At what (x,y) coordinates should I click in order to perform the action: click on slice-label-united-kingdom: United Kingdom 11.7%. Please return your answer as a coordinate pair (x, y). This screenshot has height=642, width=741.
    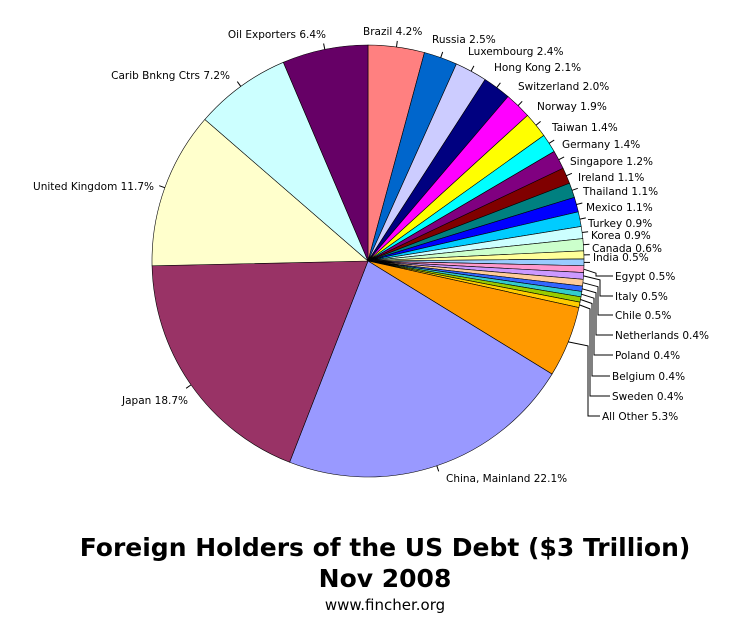
    Looking at the image, I should click on (93, 187).